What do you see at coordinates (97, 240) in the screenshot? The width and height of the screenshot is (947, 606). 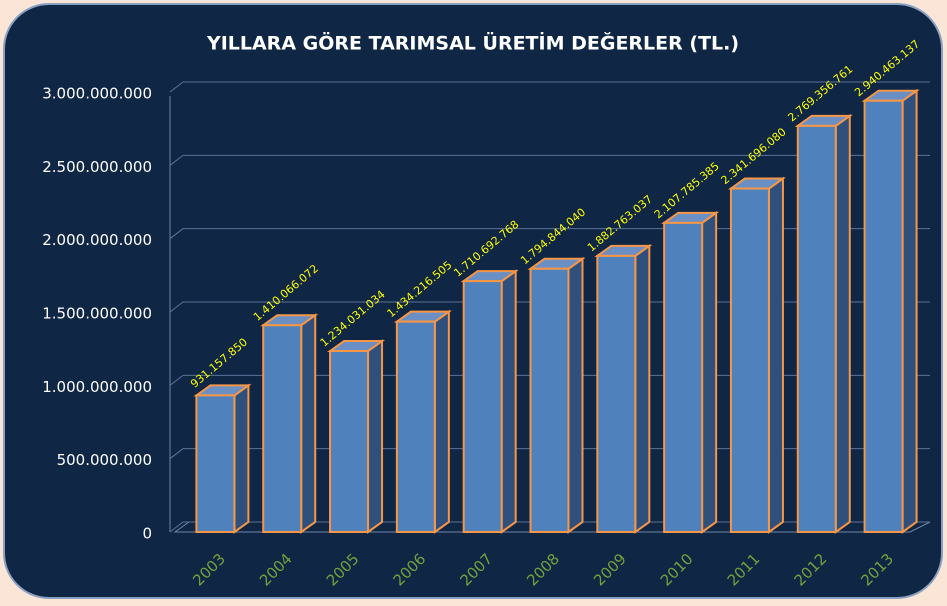 I see `y-tick-label: 2.000.000.000` at bounding box center [97, 240].